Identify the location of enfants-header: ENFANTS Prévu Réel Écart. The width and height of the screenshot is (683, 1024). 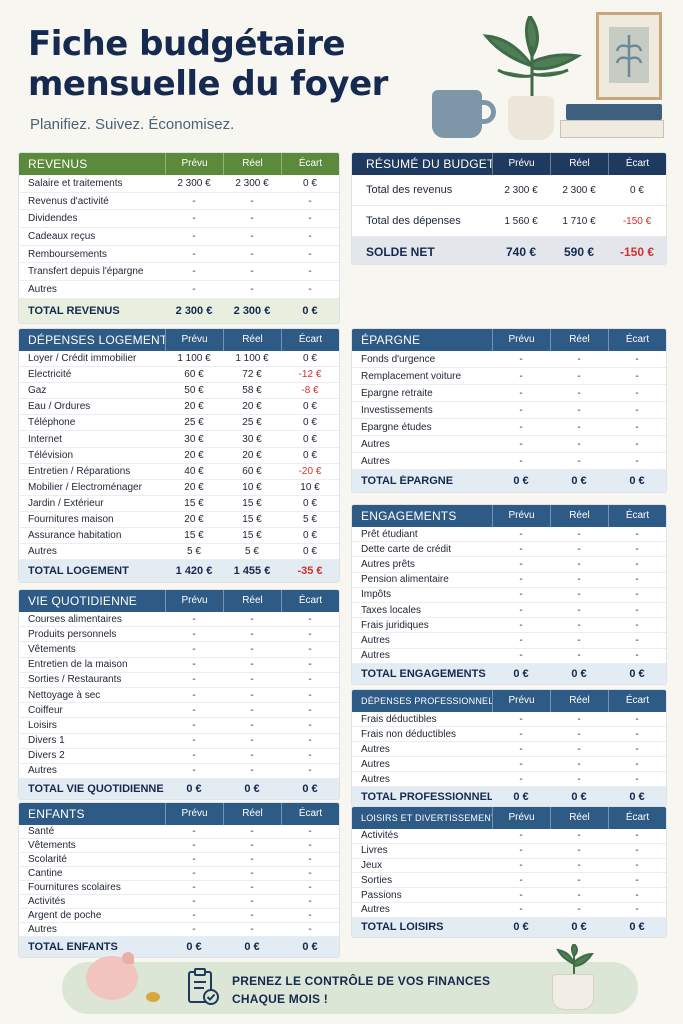
(179, 814).